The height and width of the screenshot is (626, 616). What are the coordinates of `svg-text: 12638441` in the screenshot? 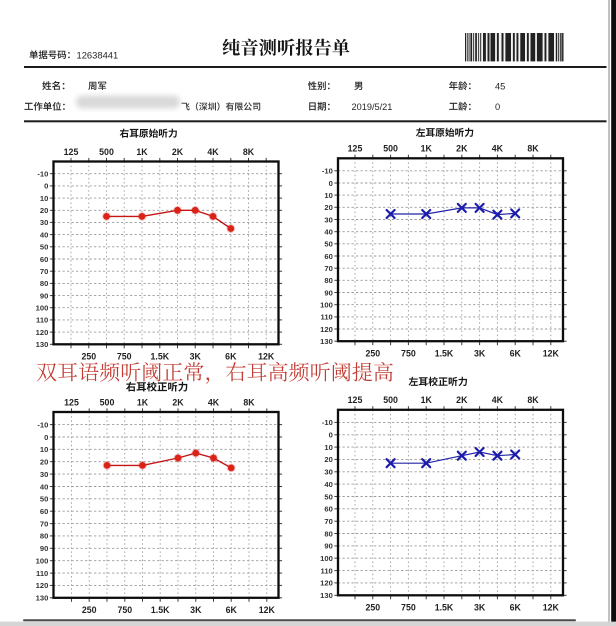 It's located at (98, 54).